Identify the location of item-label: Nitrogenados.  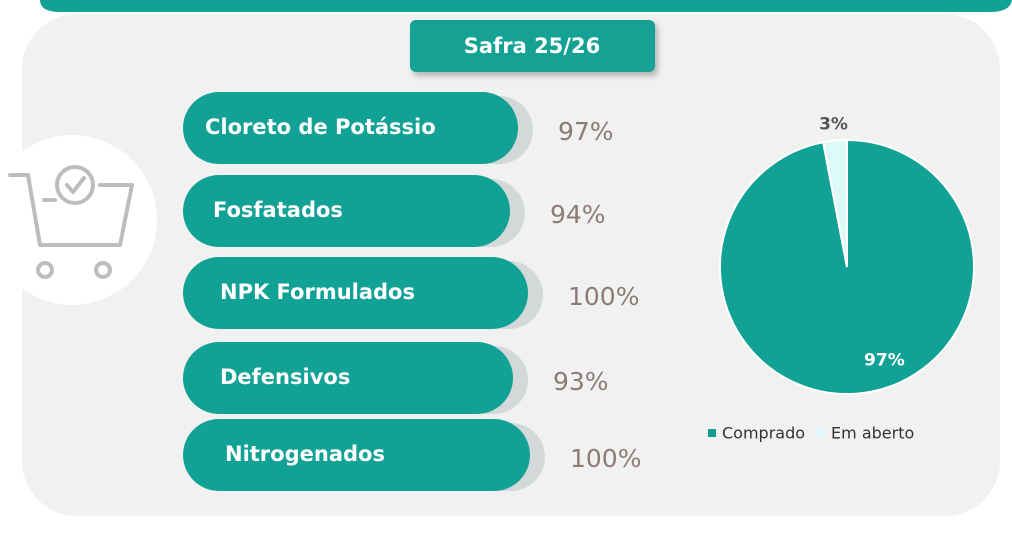
(305, 454).